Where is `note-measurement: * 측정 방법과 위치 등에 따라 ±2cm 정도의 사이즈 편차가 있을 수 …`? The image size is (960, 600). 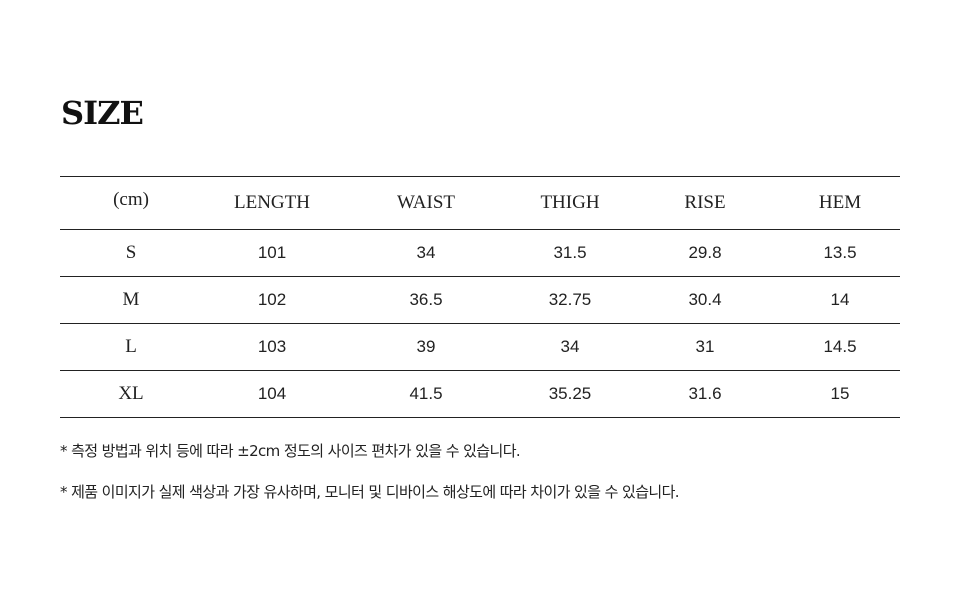 note-measurement: * 측정 방법과 위치 등에 따라 ±2cm 정도의 사이즈 편차가 있을 수 … is located at coordinates (290, 451).